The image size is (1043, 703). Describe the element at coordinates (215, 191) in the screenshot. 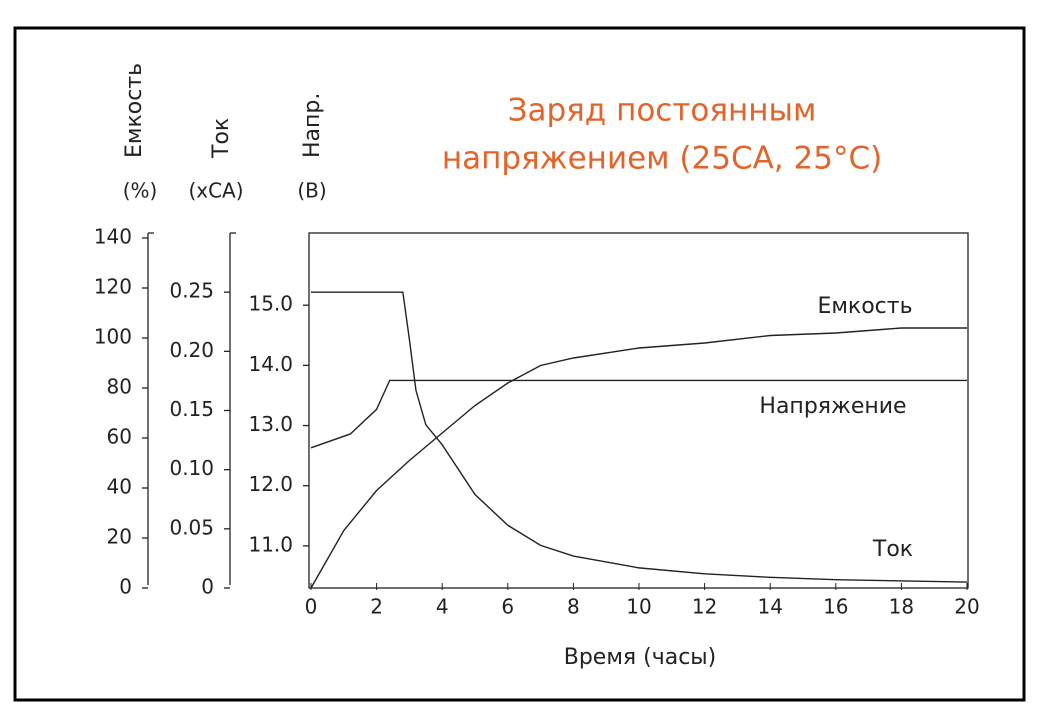

I see `y-axis-unit: (xCA)` at that location.